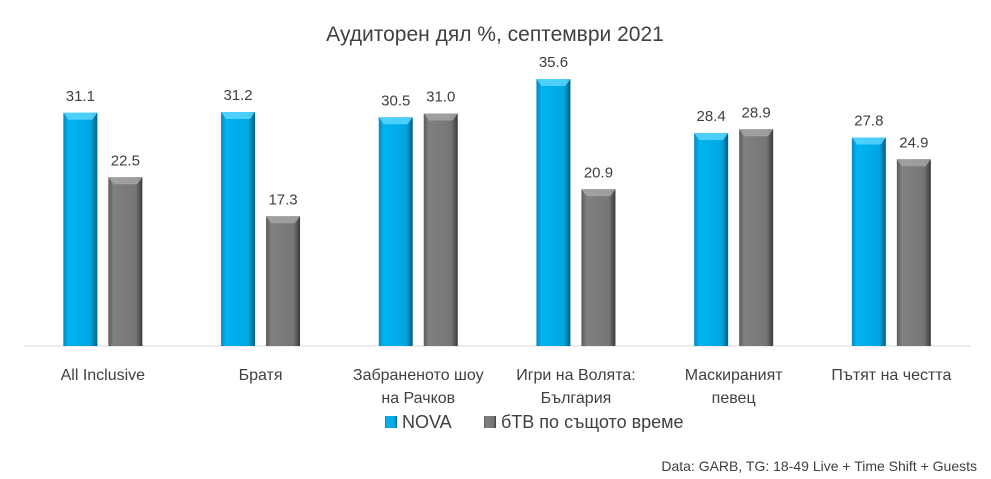 The image size is (991, 479). Describe the element at coordinates (103, 375) in the screenshot. I see `x-tick-label: All Inclusive` at that location.